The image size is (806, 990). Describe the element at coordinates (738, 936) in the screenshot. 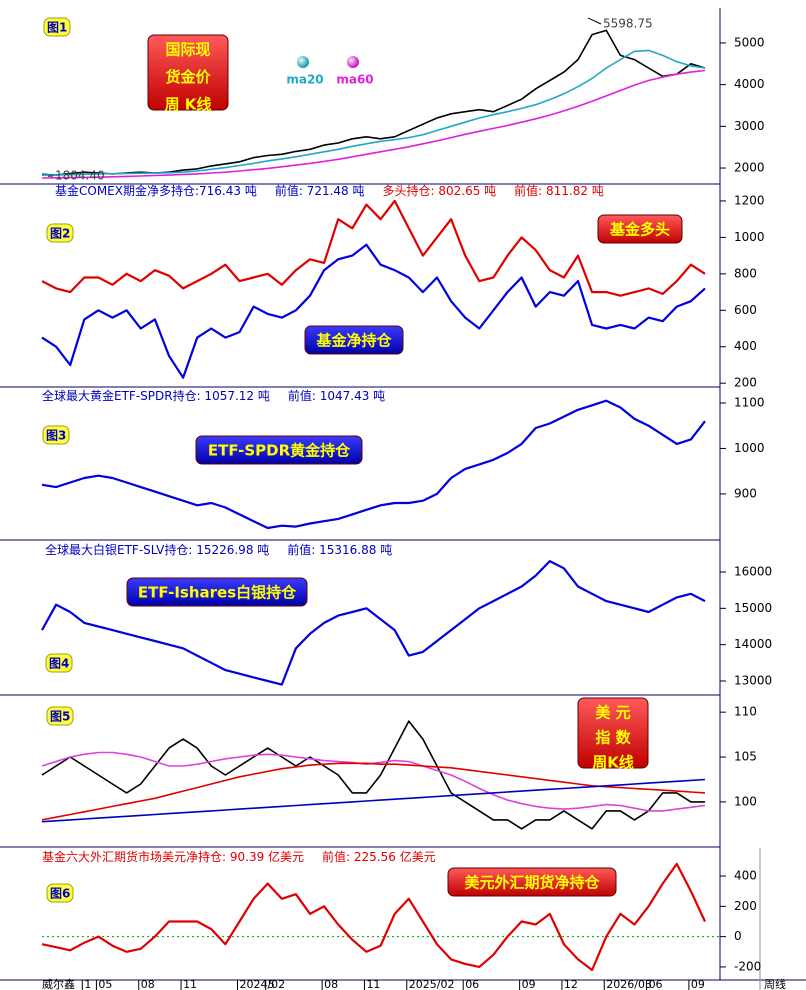

I see `y-tick-label: 0` at that location.